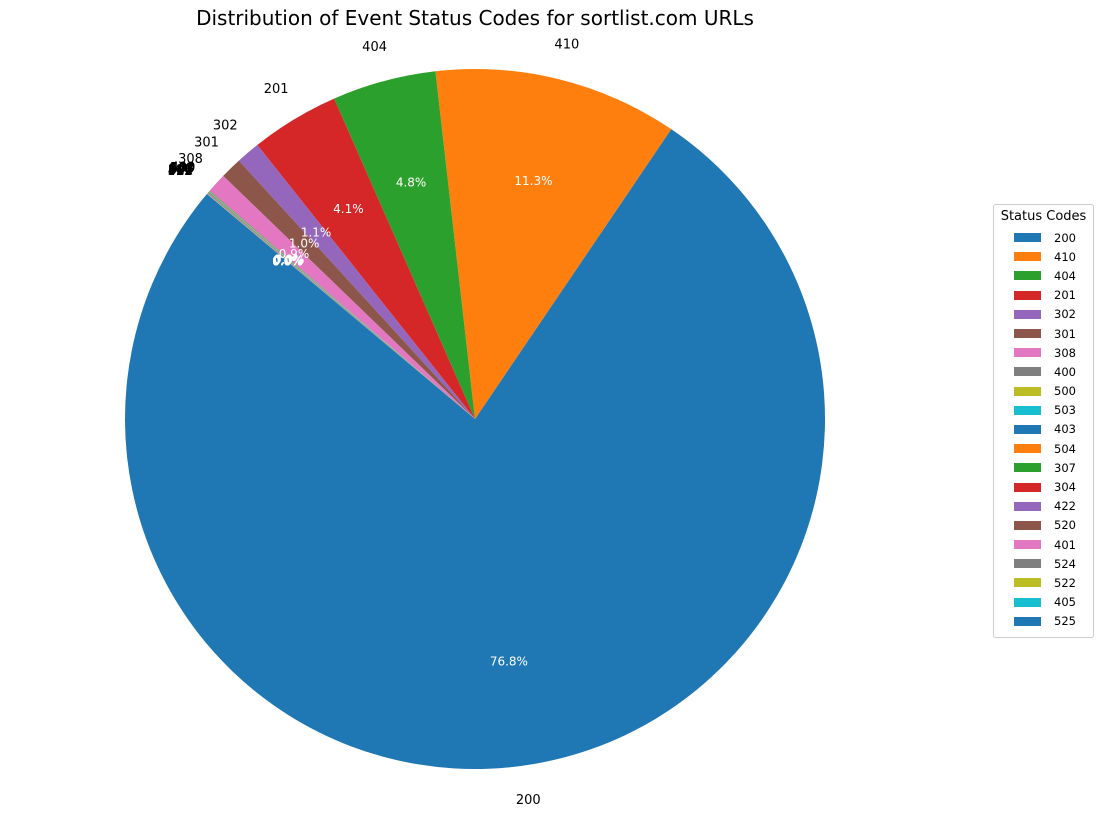  I want to click on legend-item-200: 200, so click(1043, 237).